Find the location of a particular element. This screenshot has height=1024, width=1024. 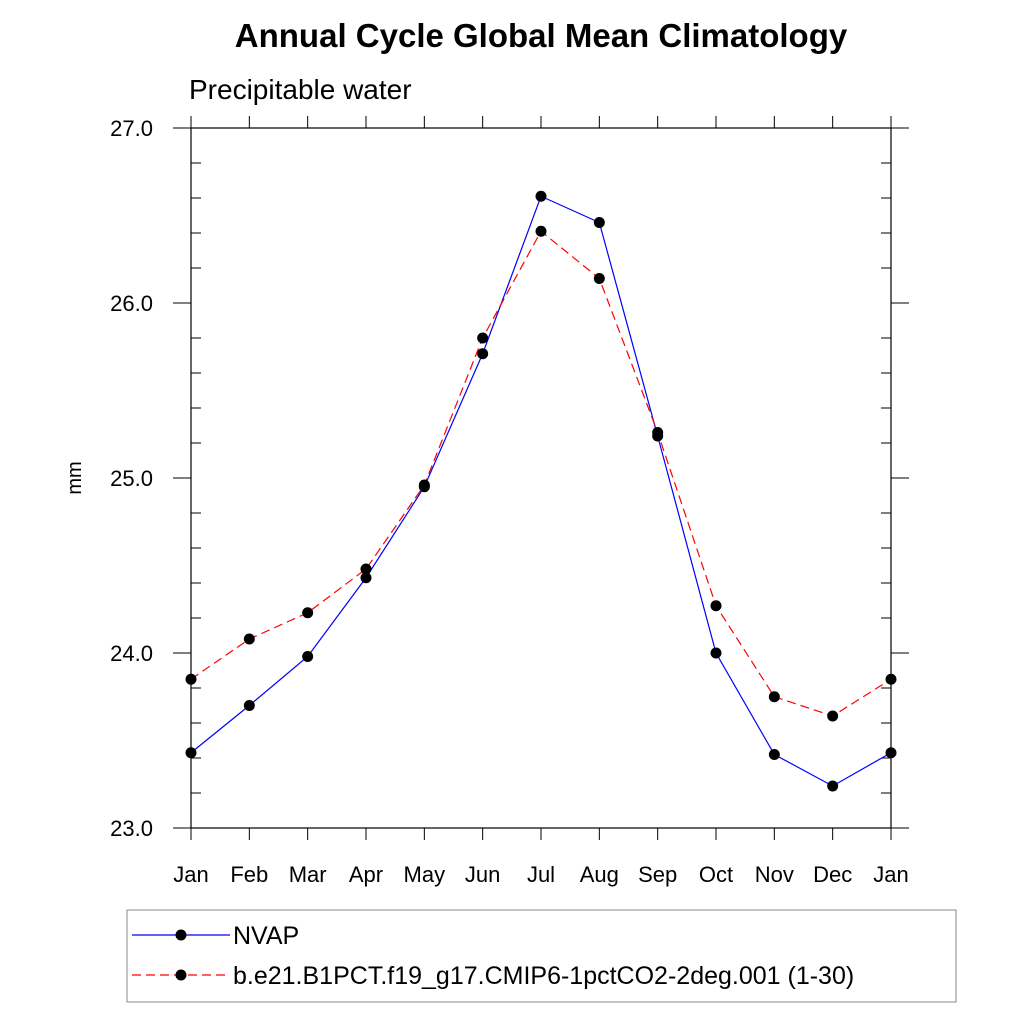

x-tick-label: Apr is located at coordinates (366, 874).